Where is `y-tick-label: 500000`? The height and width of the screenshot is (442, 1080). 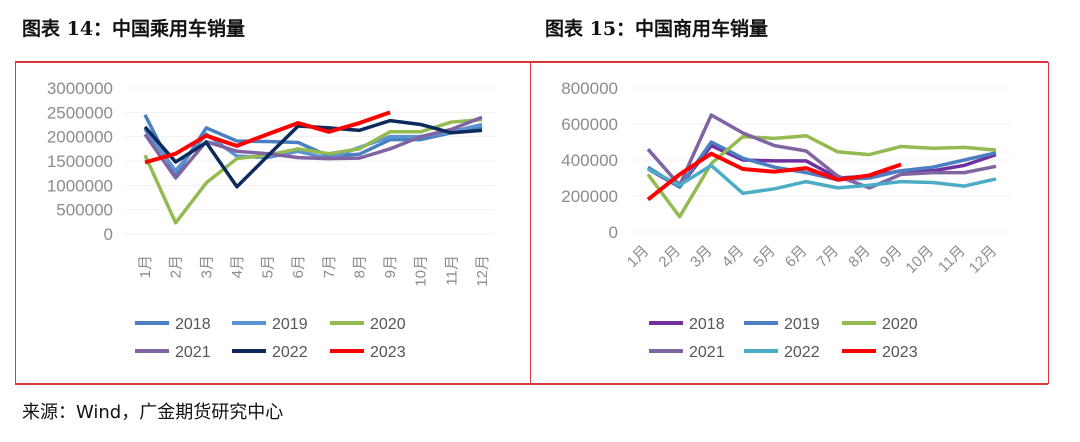 y-tick-label: 500000 is located at coordinates (84, 210).